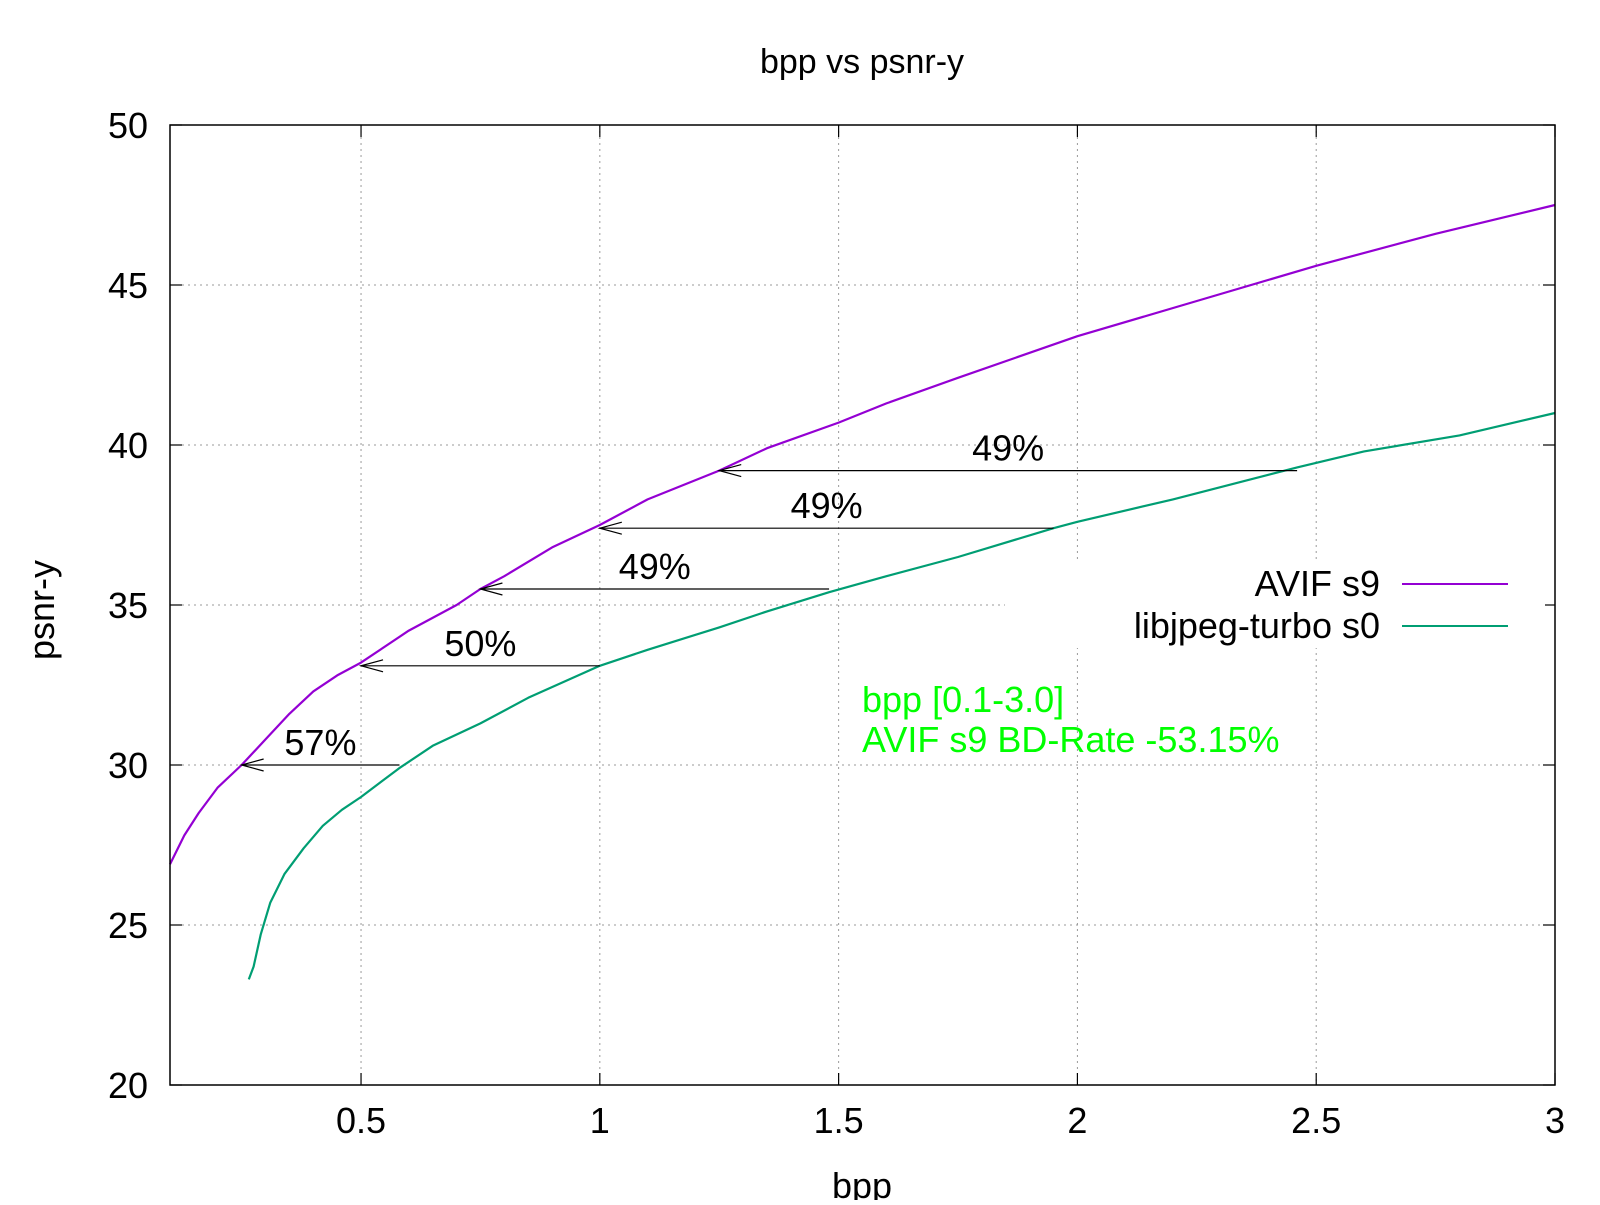  Describe the element at coordinates (361, 1120) in the screenshot. I see `x-tick-label: 0.5` at that location.